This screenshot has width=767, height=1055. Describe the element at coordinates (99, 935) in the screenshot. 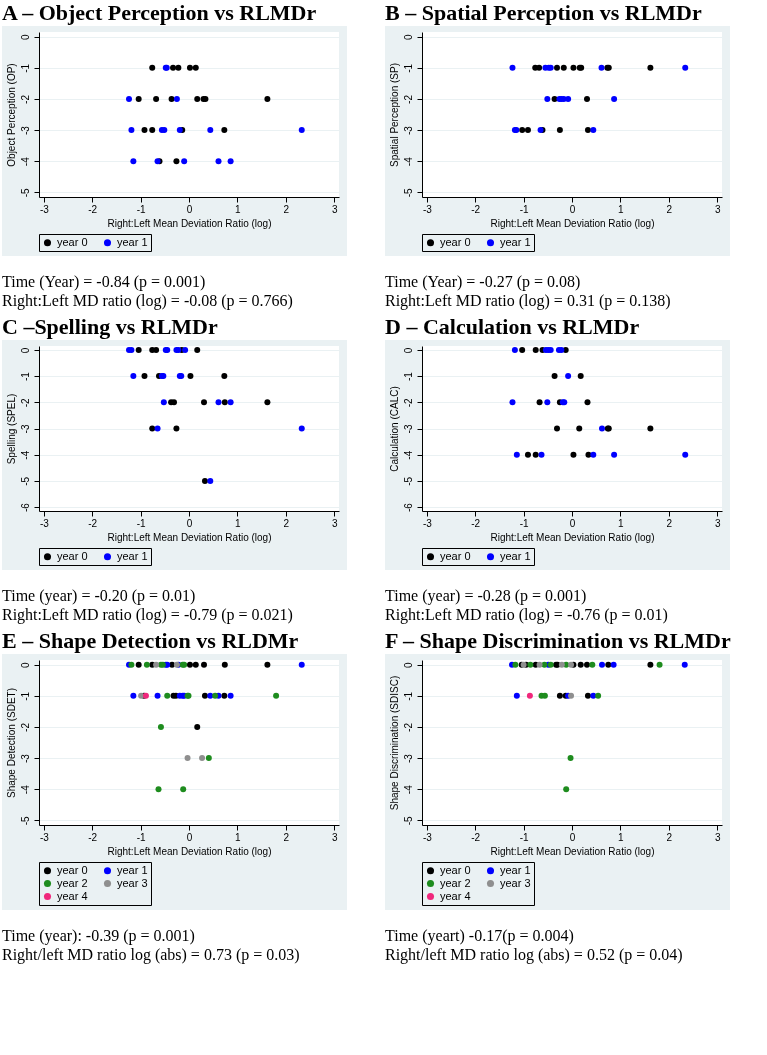

I see `text: Time (year): -0.39 (p = 0.001)` at that location.